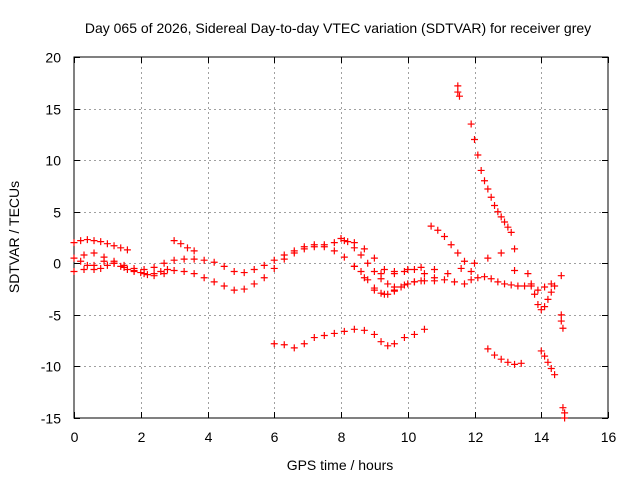  I want to click on x-tick-label: 4, so click(209, 437).